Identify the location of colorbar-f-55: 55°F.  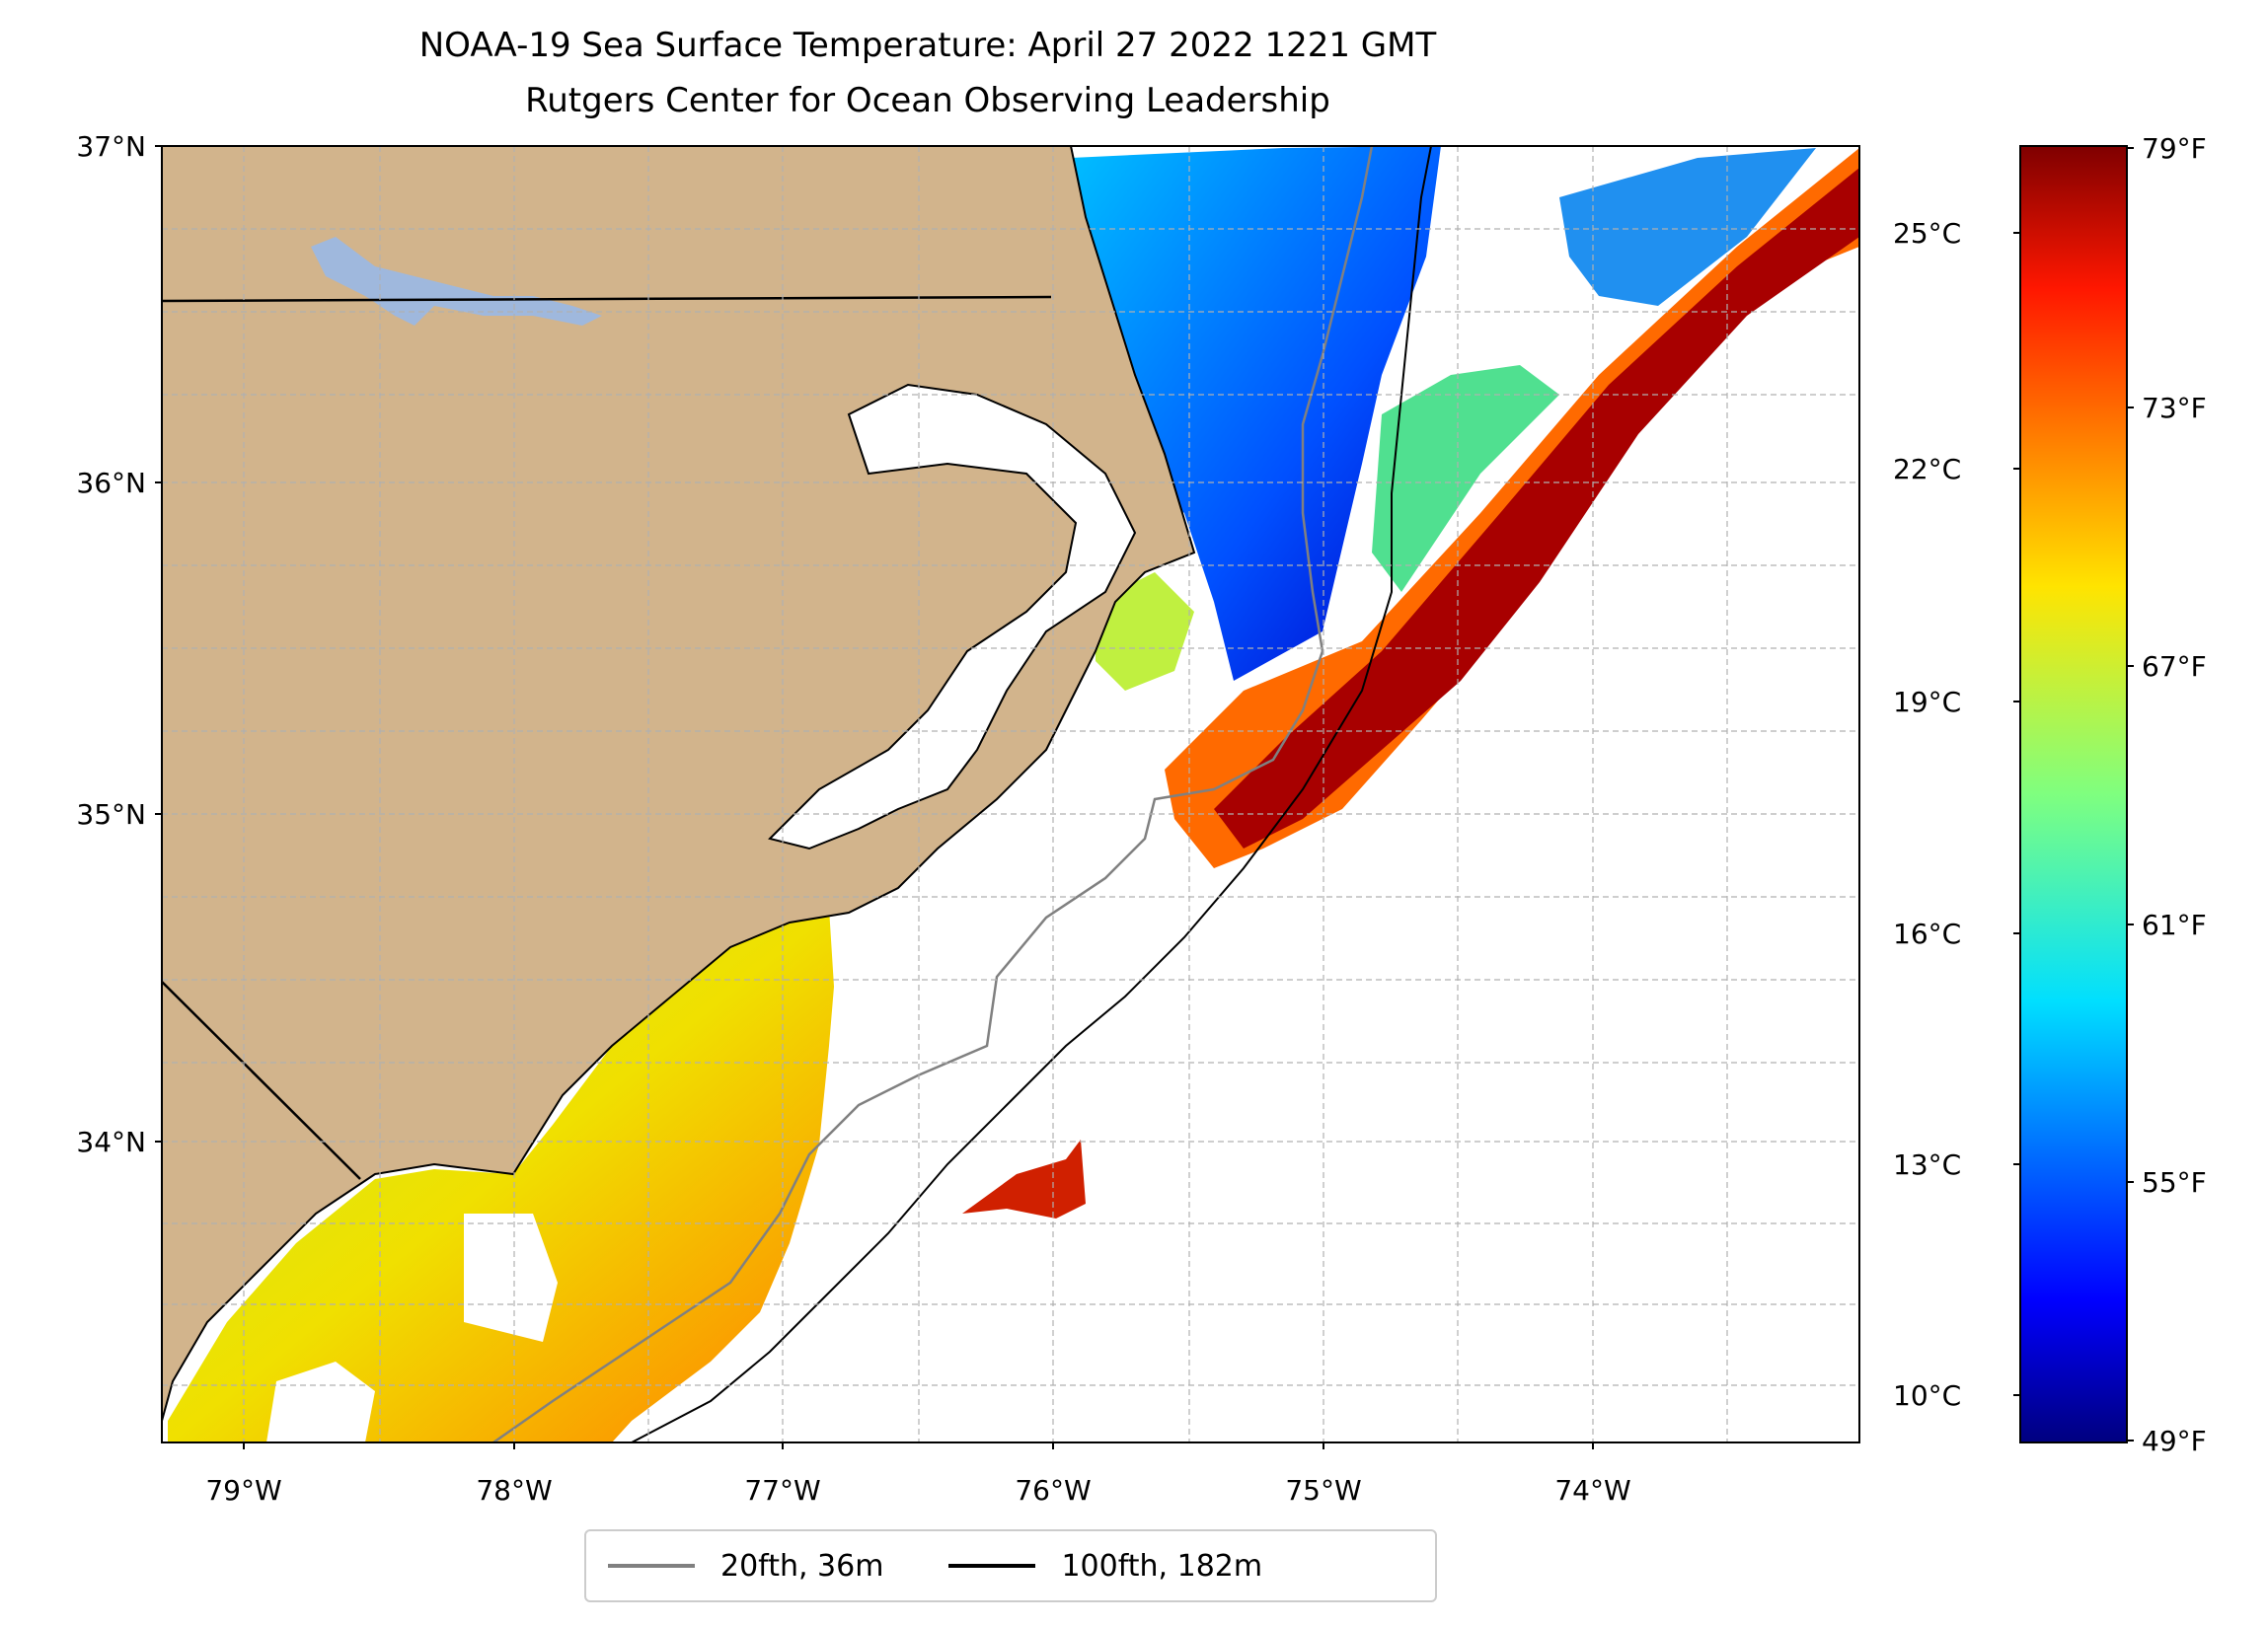
(2175, 1182).